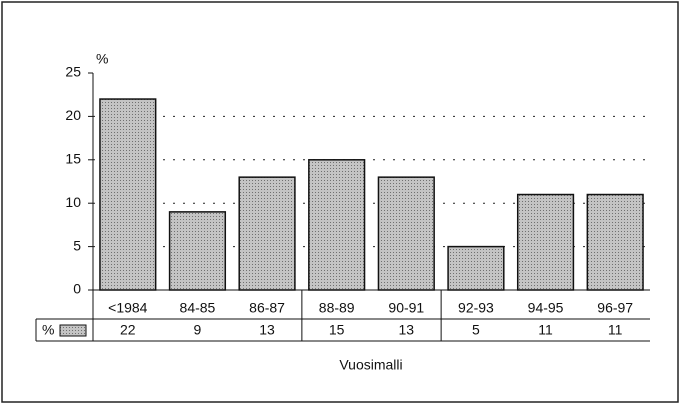 This screenshot has height=405, width=681. I want to click on x-tick-label: 86-87, so click(267, 308).